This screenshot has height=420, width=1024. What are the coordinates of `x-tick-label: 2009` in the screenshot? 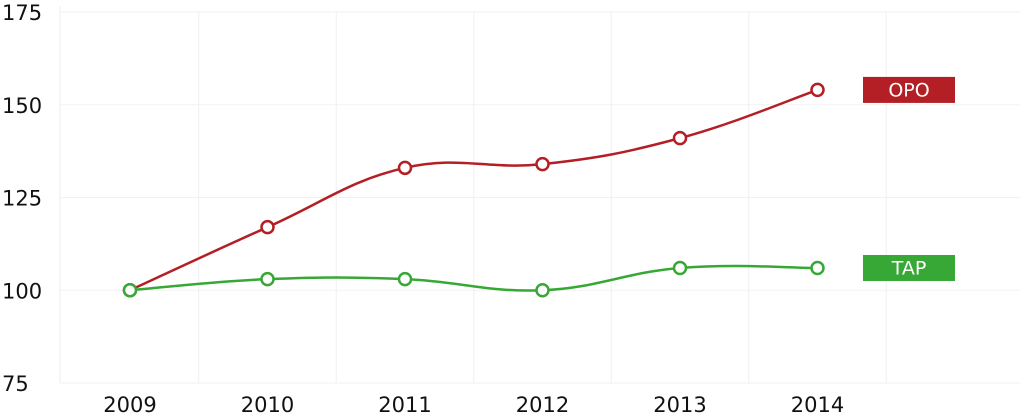 It's located at (129, 405).